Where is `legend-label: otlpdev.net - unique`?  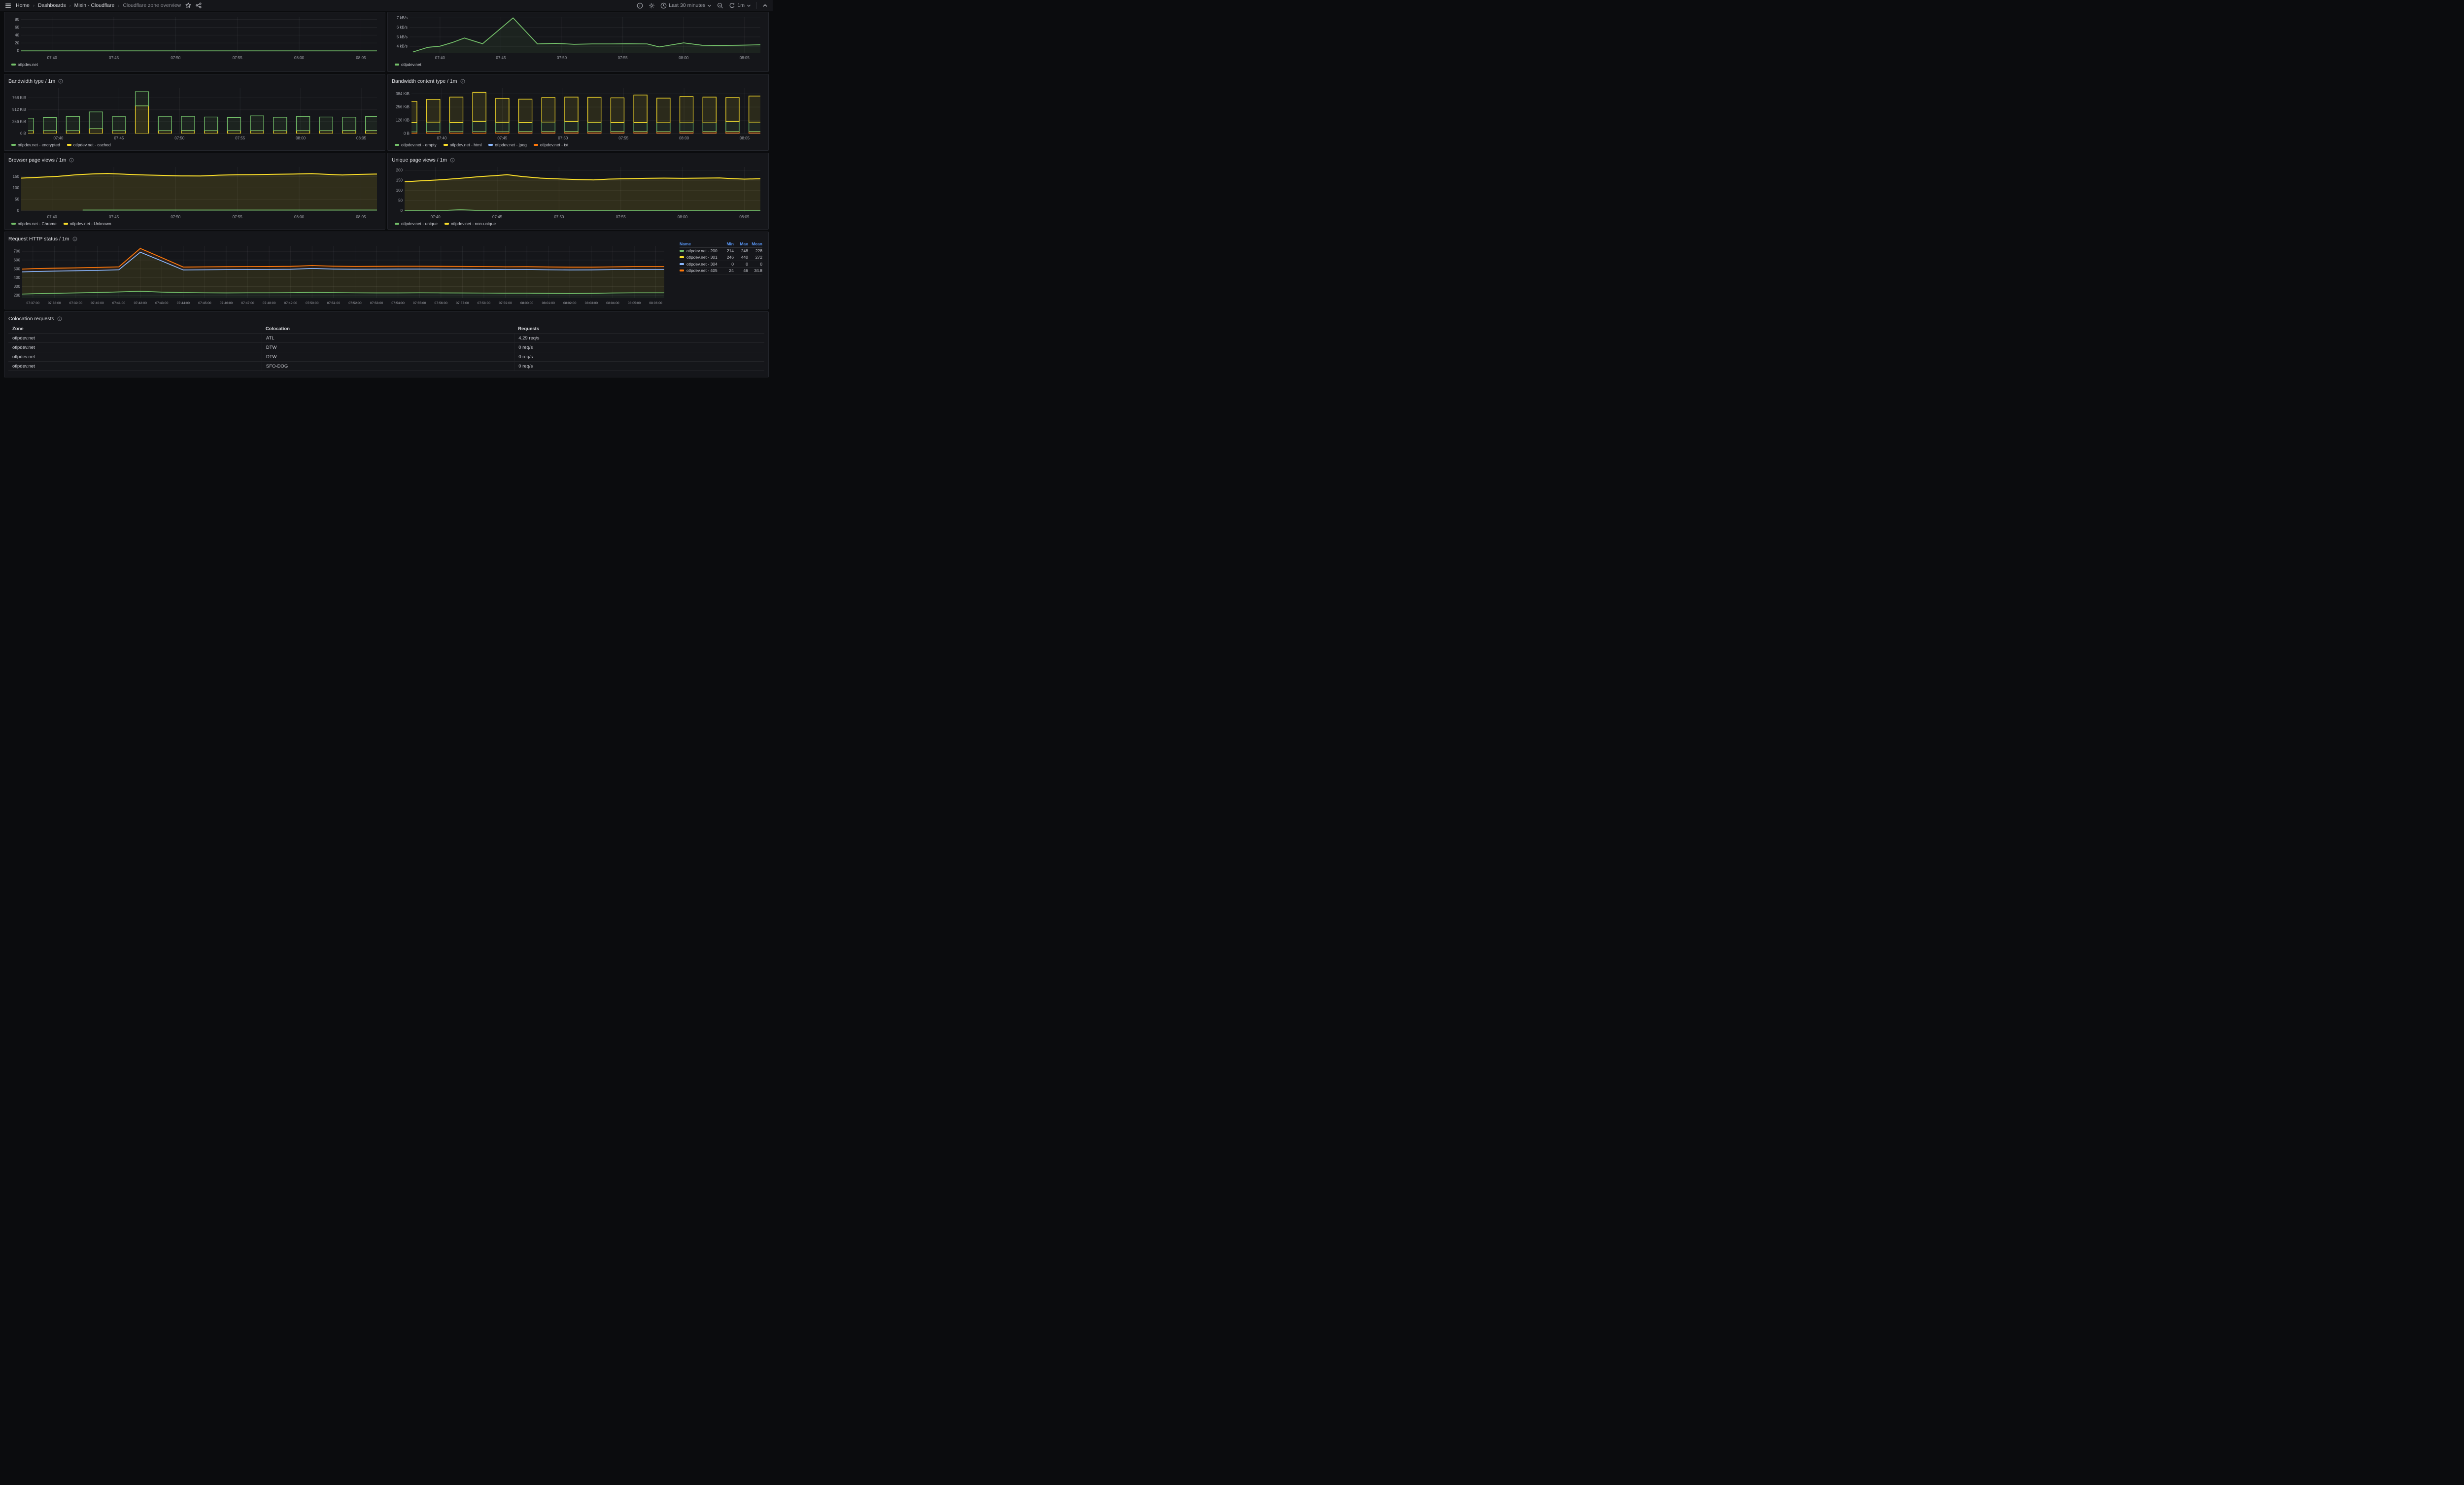 legend-label: otlpdev.net - unique is located at coordinates (419, 223).